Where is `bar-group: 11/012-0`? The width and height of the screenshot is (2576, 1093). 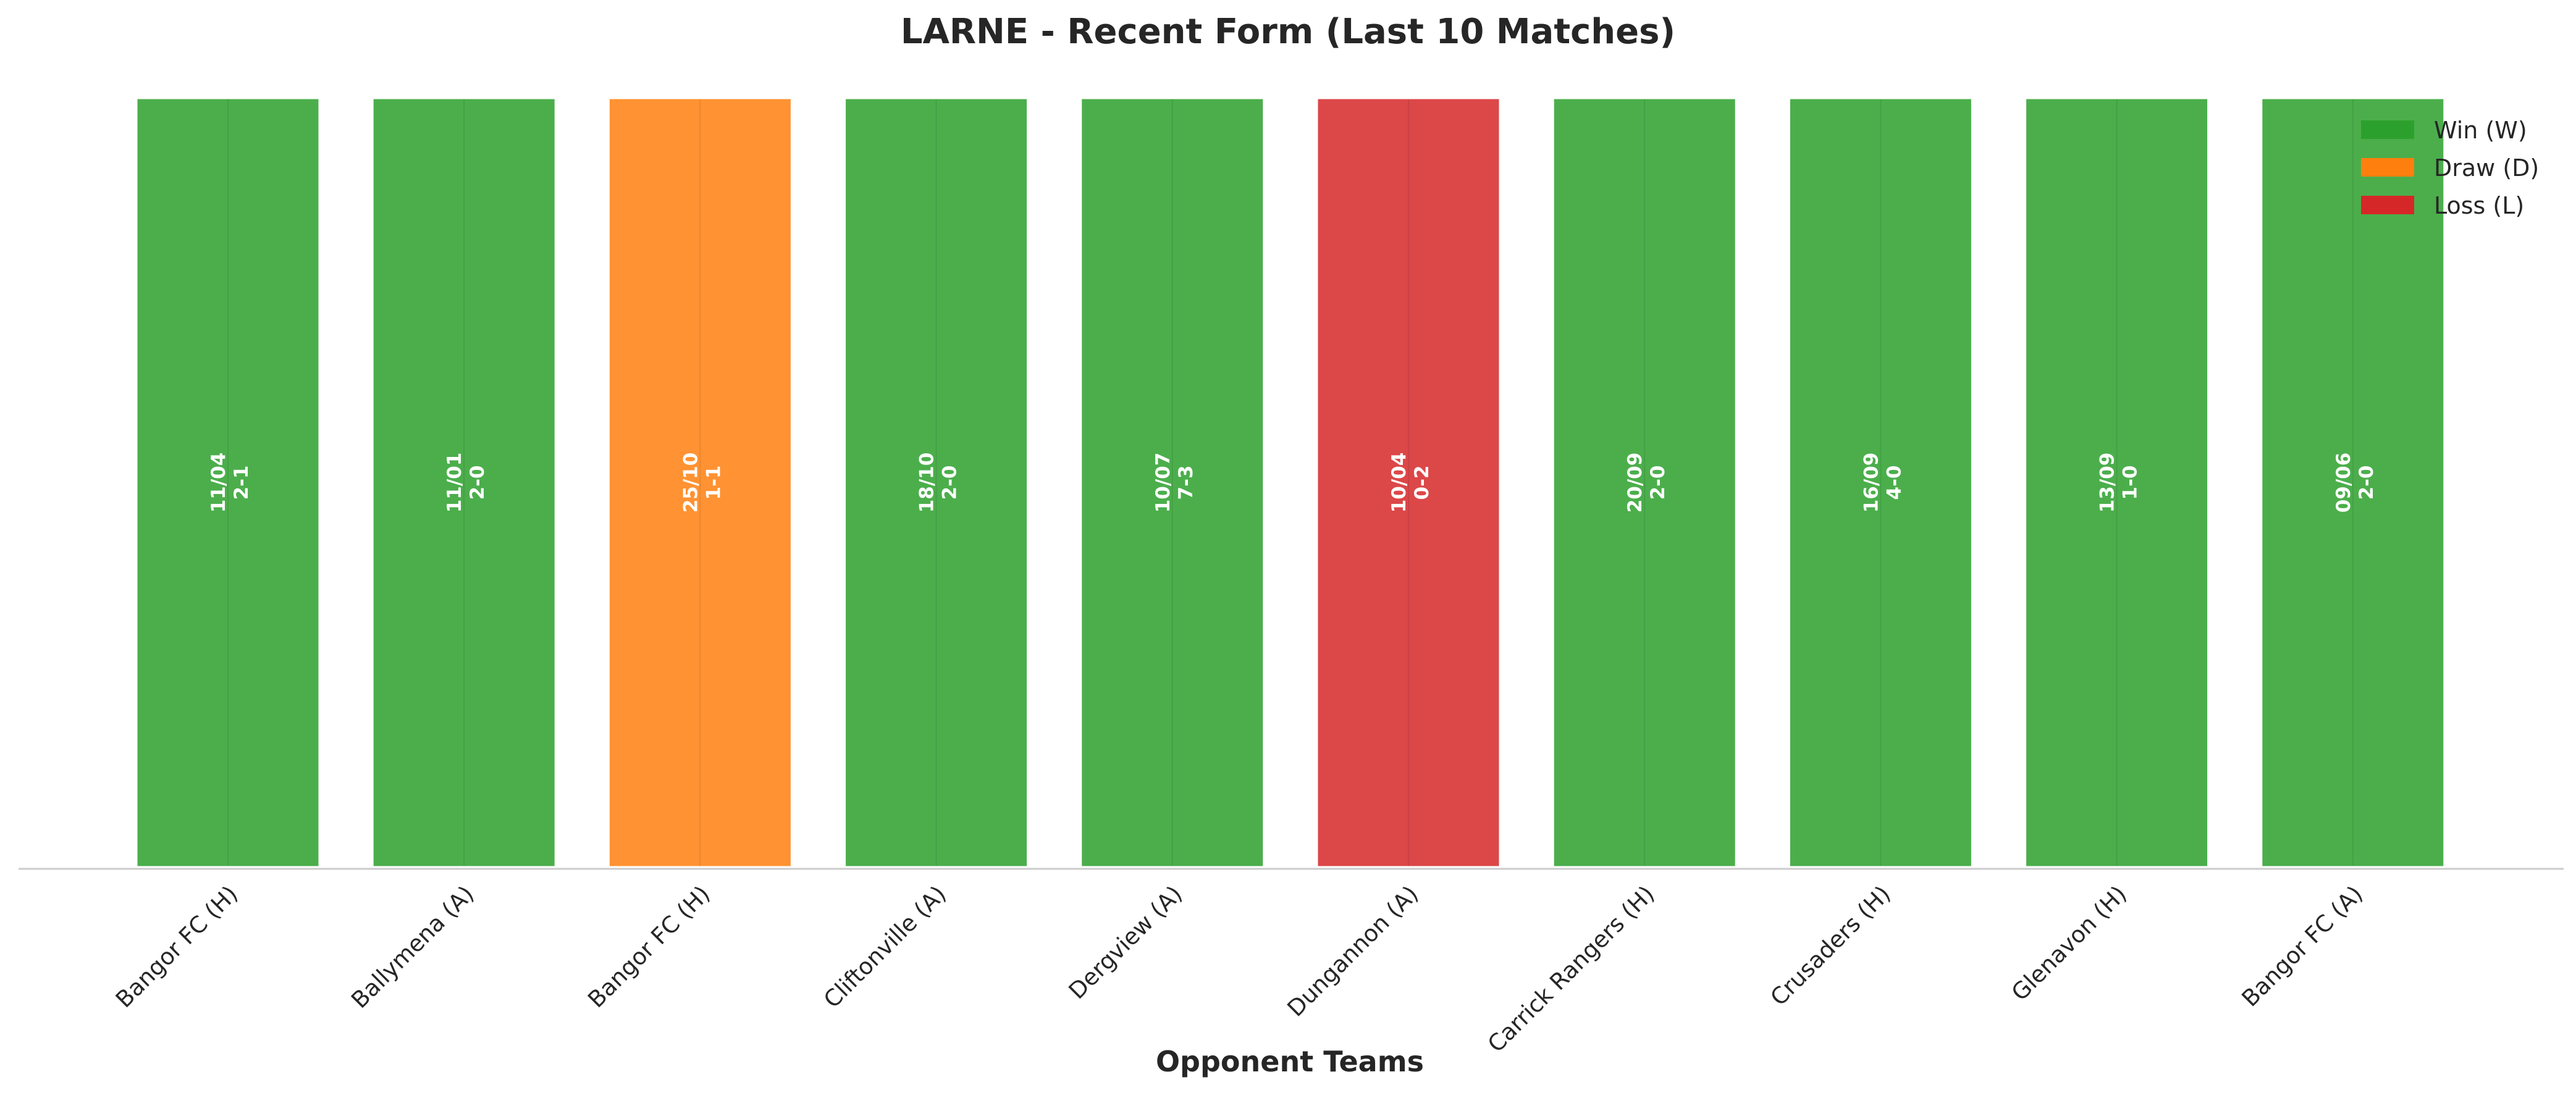 bar-group: 11/012-0 is located at coordinates (464, 482).